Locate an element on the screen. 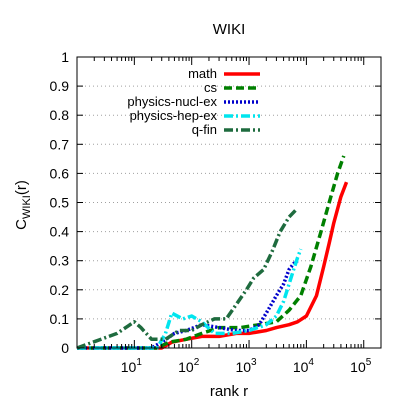  x-tick-exponent: 3 is located at coordinates (254, 362).